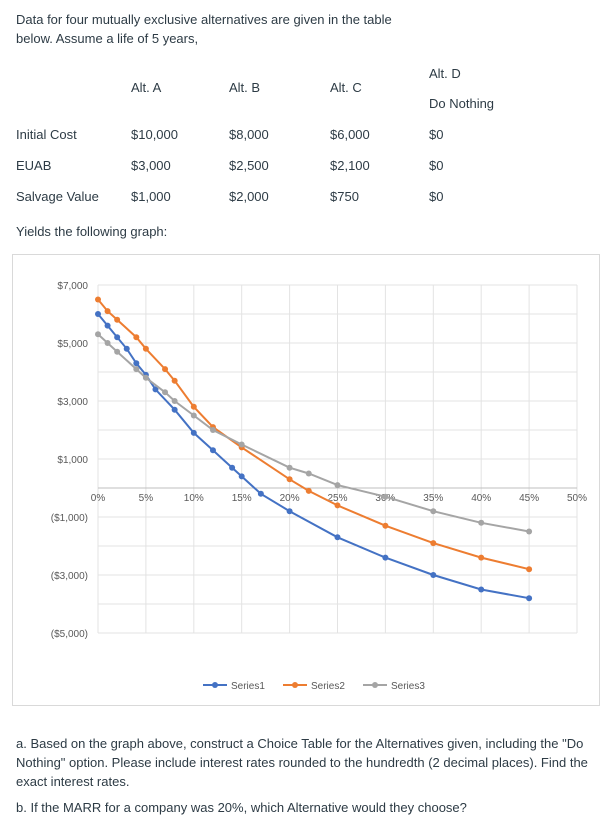 This screenshot has width=608, height=826. Describe the element at coordinates (249, 165) in the screenshot. I see `cell-euab-b: $2,500` at that location.